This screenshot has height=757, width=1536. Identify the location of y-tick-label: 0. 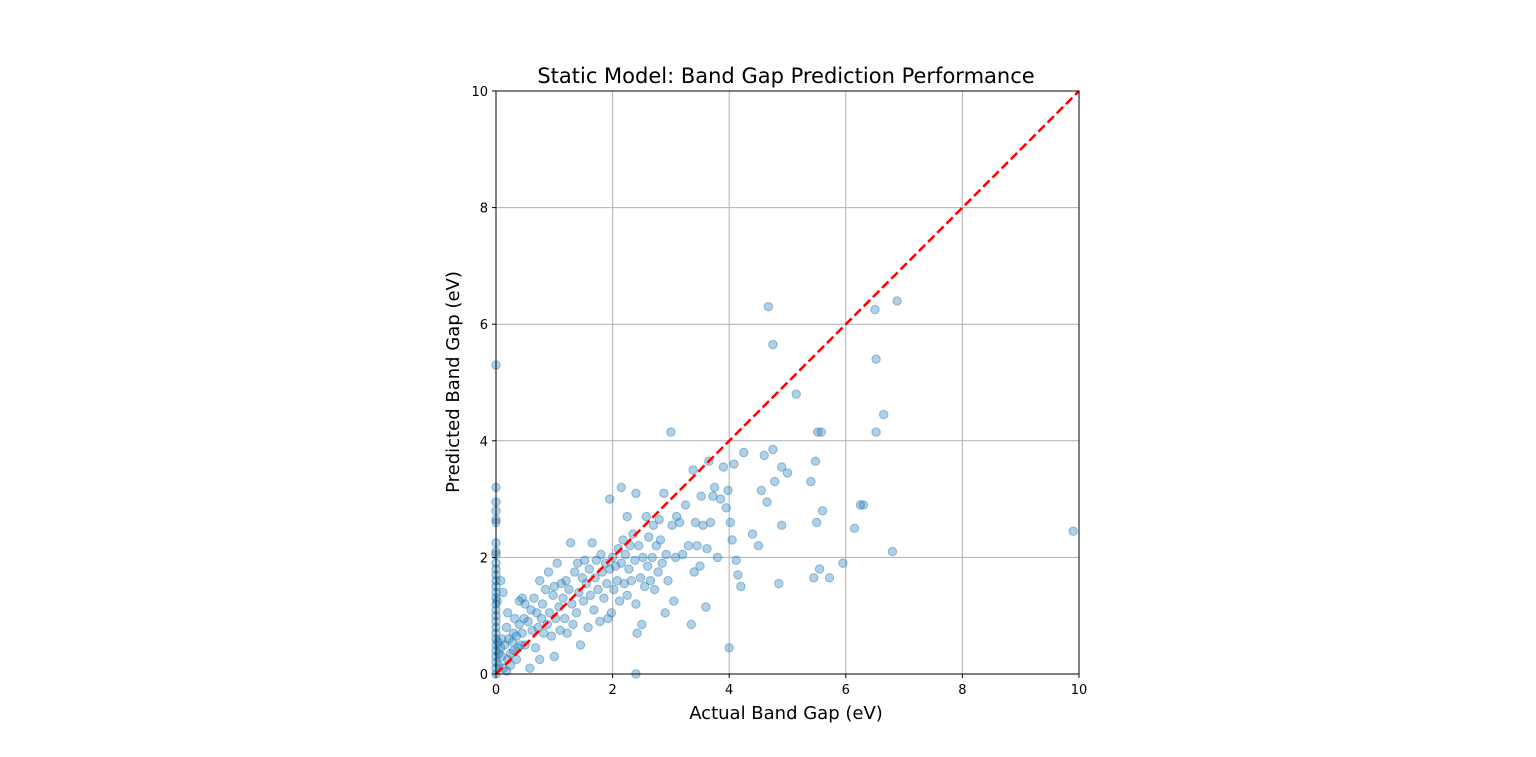
(484, 675).